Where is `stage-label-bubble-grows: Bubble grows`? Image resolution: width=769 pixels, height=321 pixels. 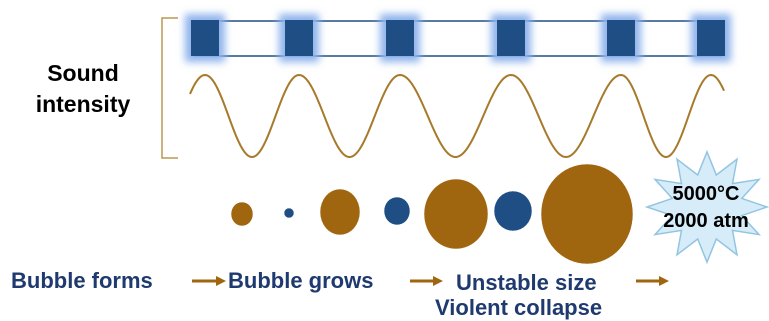 stage-label-bubble-grows: Bubble grows is located at coordinates (301, 280).